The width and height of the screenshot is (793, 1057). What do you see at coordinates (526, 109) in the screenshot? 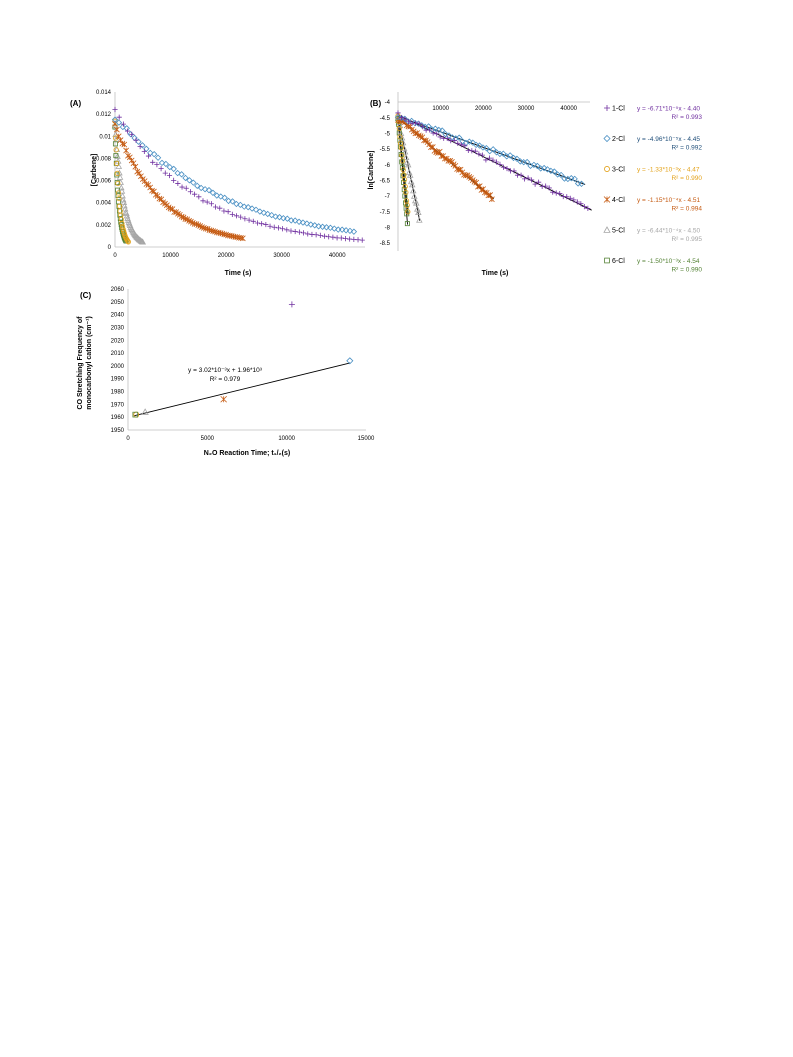
I see `panel-b-x-tick-label: 30000` at bounding box center [526, 109].